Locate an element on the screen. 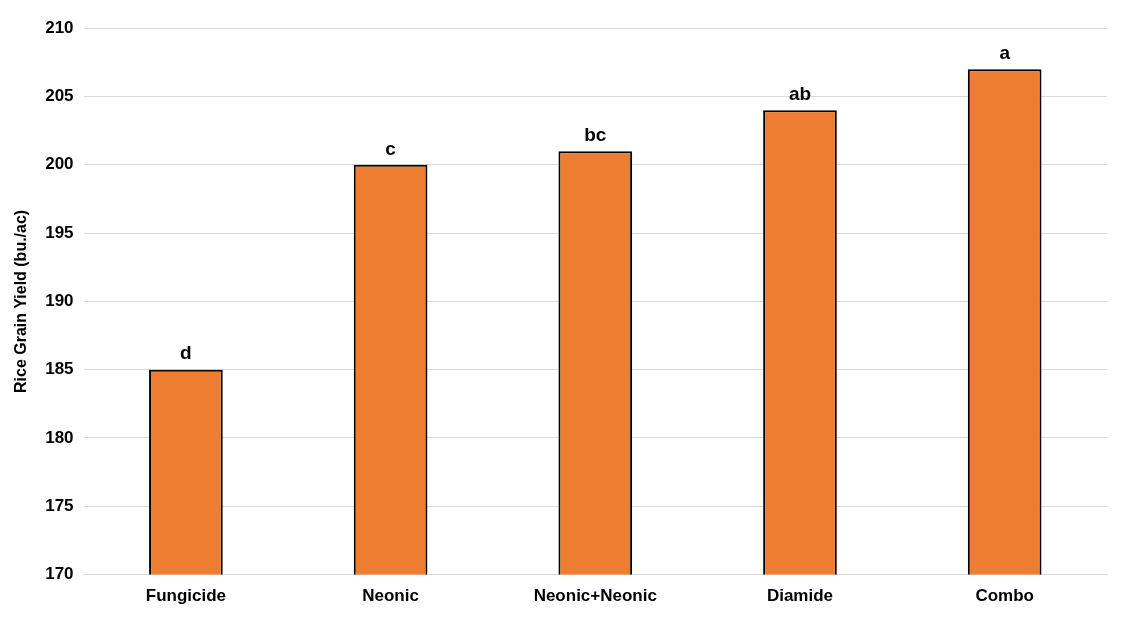 This screenshot has width=1125, height=627. x-tick-label: Neonic+Neonic is located at coordinates (595, 596).